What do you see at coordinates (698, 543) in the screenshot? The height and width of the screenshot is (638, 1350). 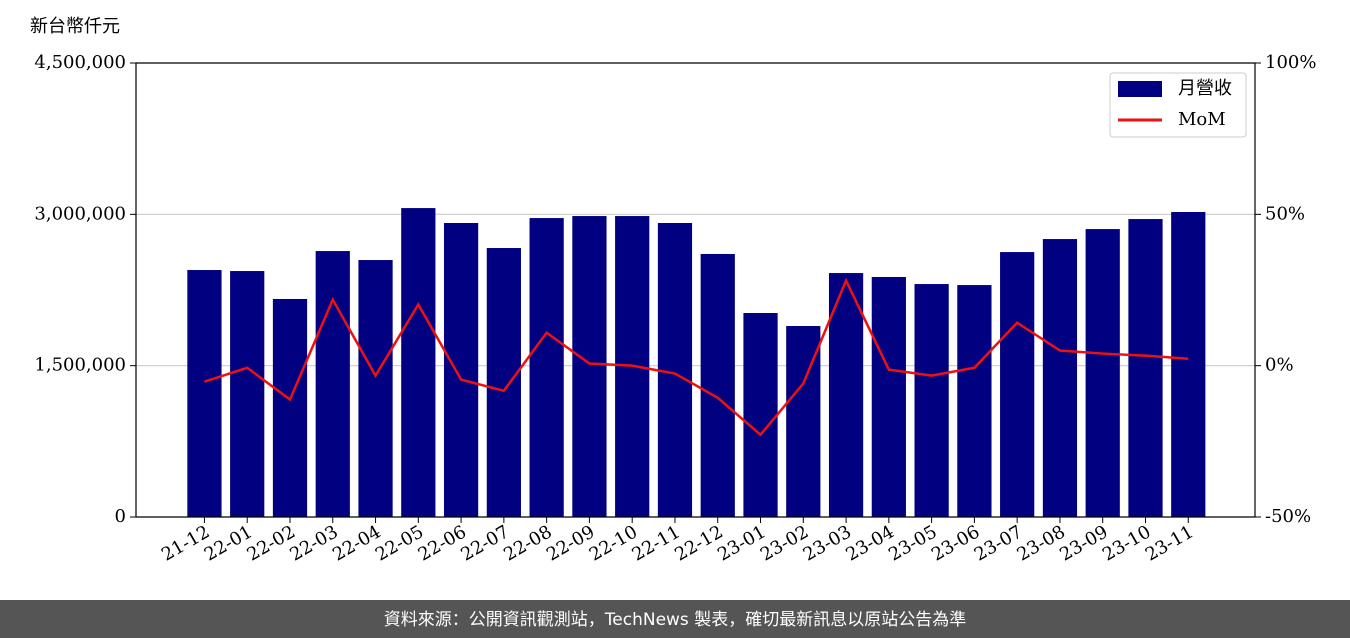 I see `x-tick-label: 22-12` at bounding box center [698, 543].